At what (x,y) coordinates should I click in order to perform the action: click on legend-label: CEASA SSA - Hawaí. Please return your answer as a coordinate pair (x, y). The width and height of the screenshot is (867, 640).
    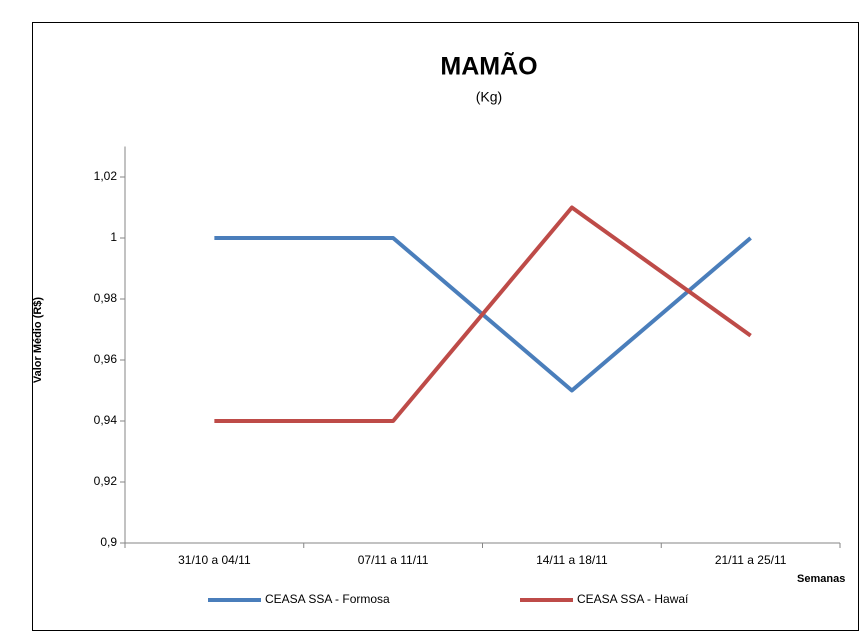
    Looking at the image, I should click on (633, 599).